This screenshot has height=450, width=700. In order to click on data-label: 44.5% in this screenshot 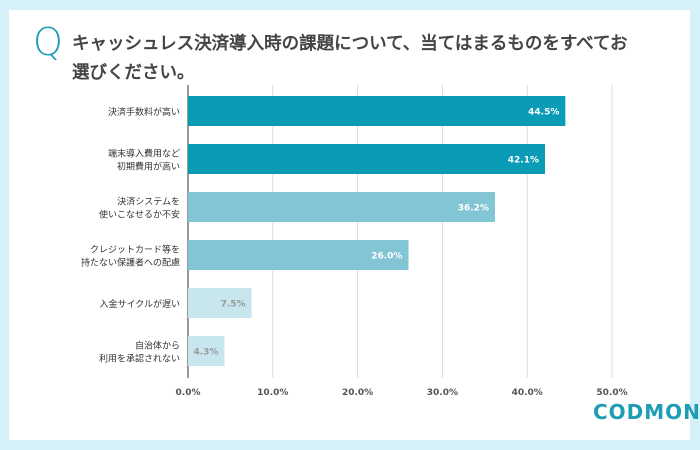, I will do `click(543, 113)`.